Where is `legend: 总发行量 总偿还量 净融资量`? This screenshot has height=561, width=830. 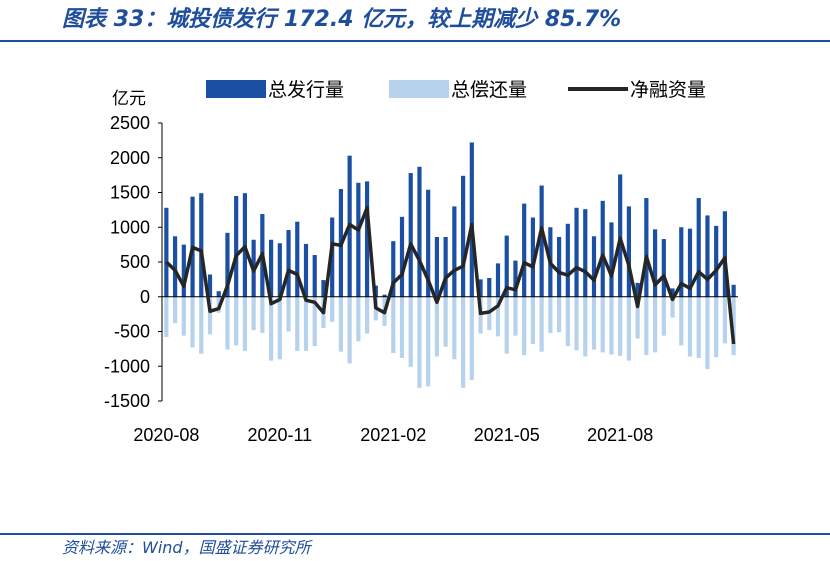
legend: 总发行量 总偿还量 净融资量 is located at coordinates (456, 90).